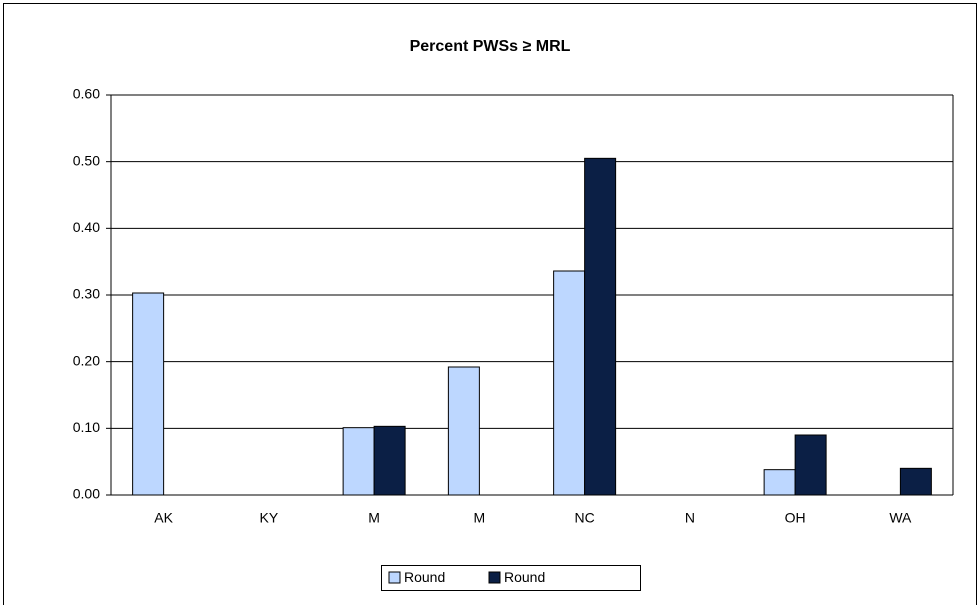  I want to click on y-tick-label: 0.60, so click(86, 94).